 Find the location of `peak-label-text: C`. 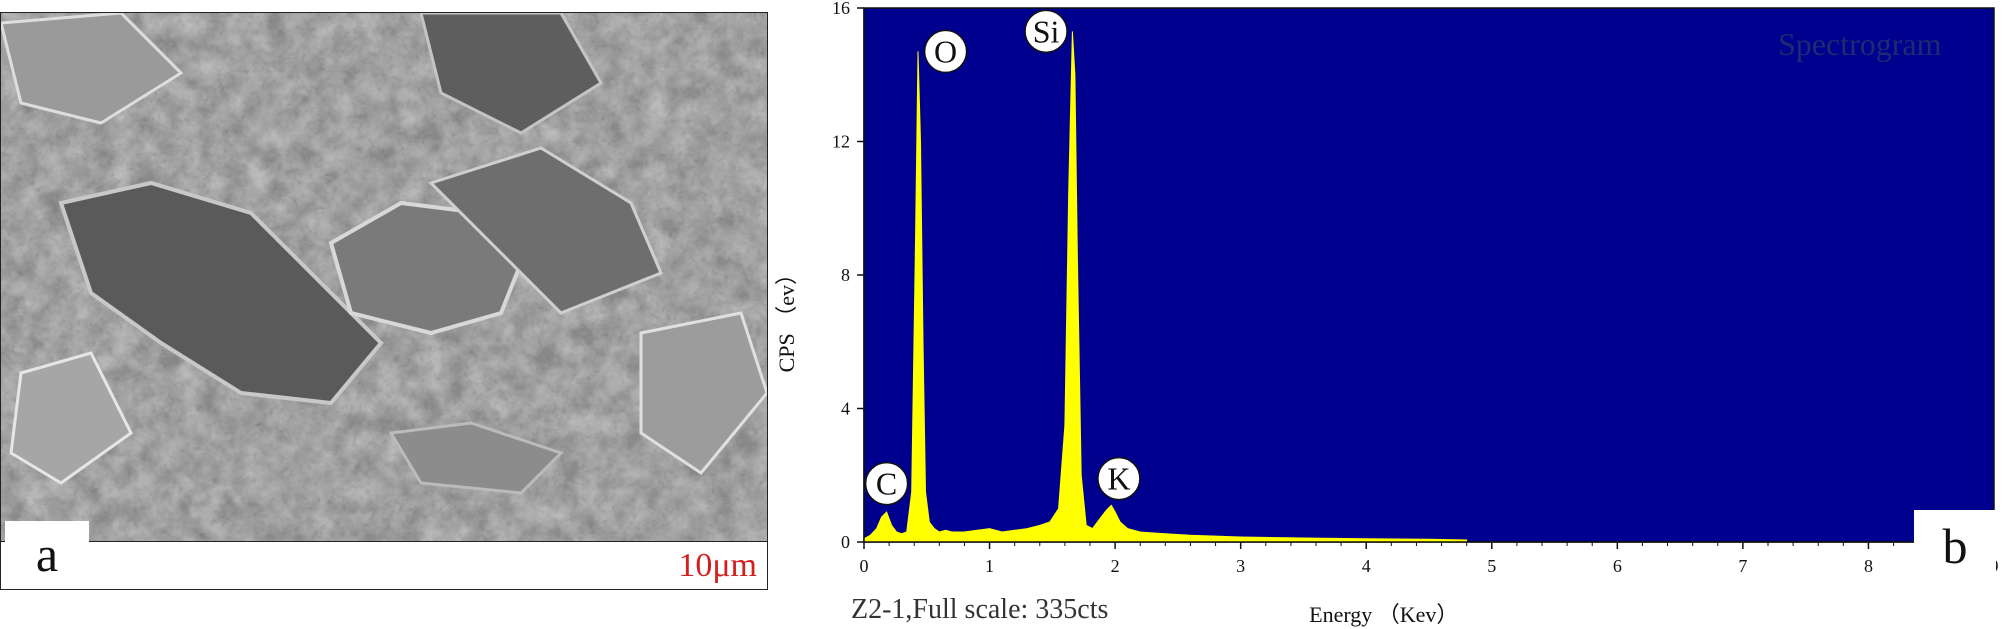

peak-label-text: C is located at coordinates (886, 484).